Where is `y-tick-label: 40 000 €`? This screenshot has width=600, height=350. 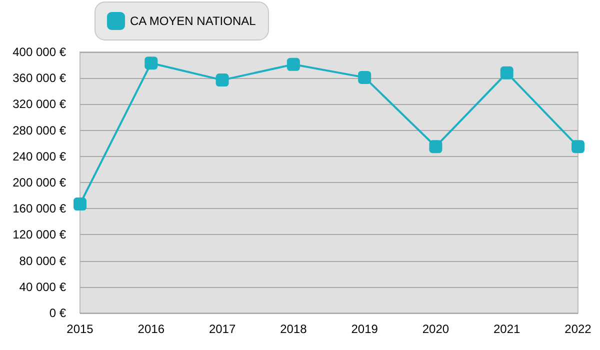
y-tick-label: 40 000 € is located at coordinates (42, 287).